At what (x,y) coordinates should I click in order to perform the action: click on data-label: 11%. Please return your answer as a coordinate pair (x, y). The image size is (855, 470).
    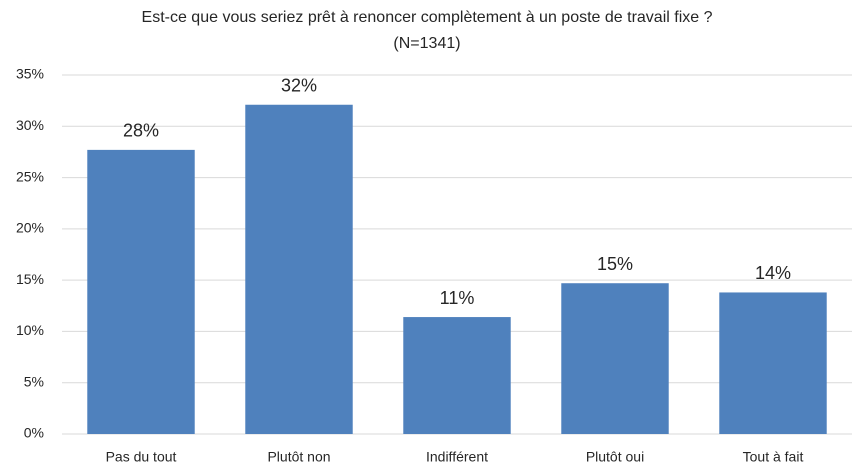
    Looking at the image, I should click on (457, 298).